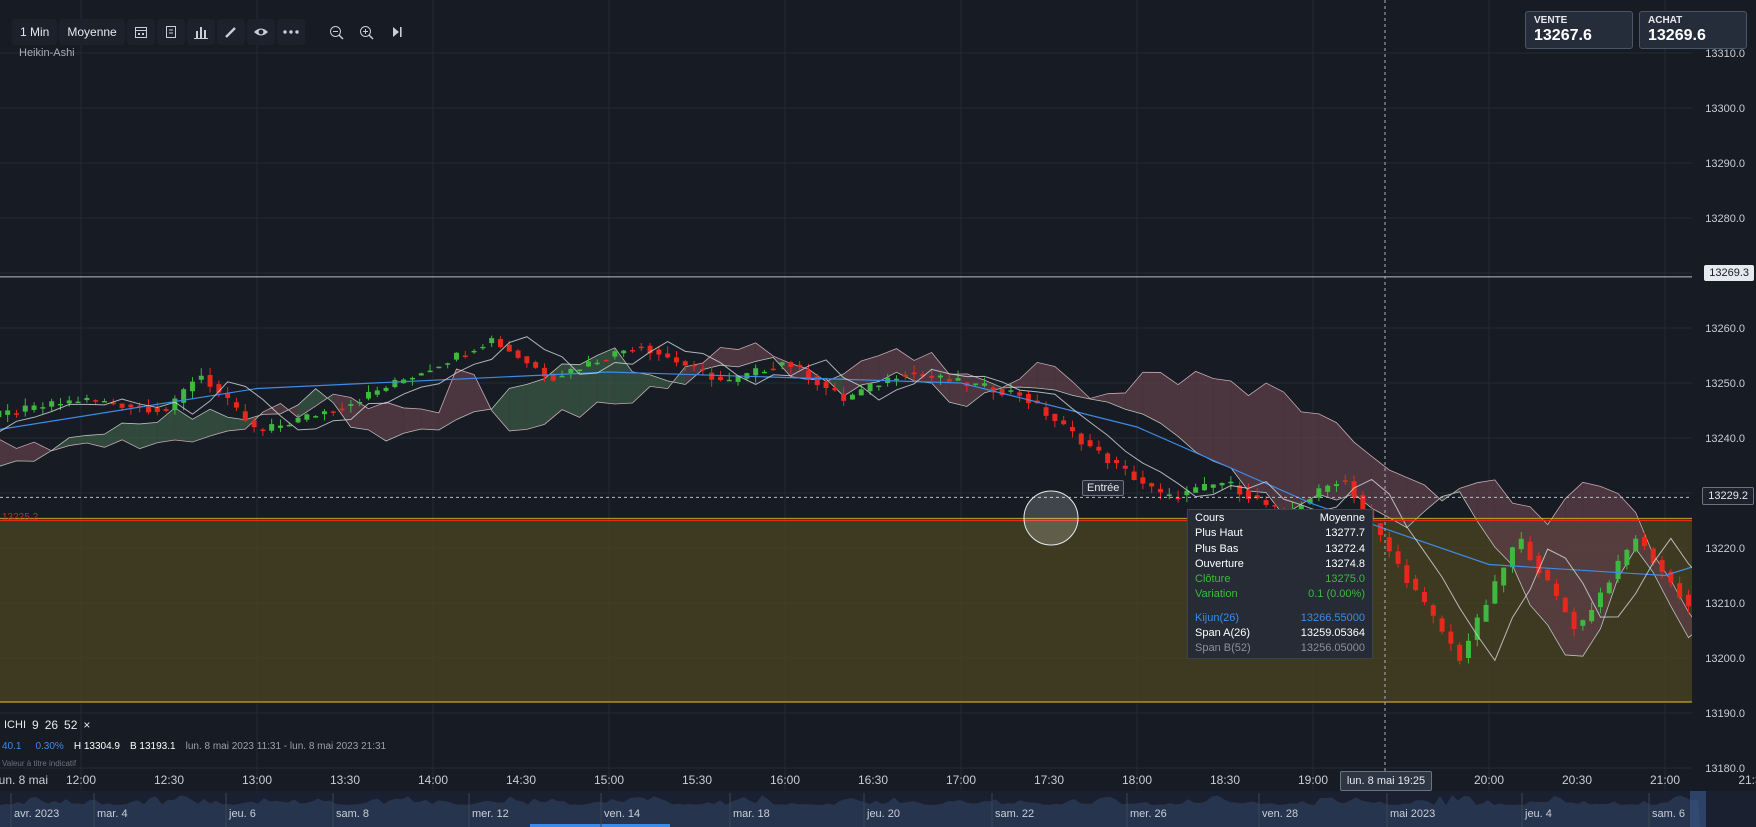 This screenshot has width=1756, height=827. What do you see at coordinates (1693, 30) in the screenshot?
I see `buy-quote-box: ACHAT 13269.6` at bounding box center [1693, 30].